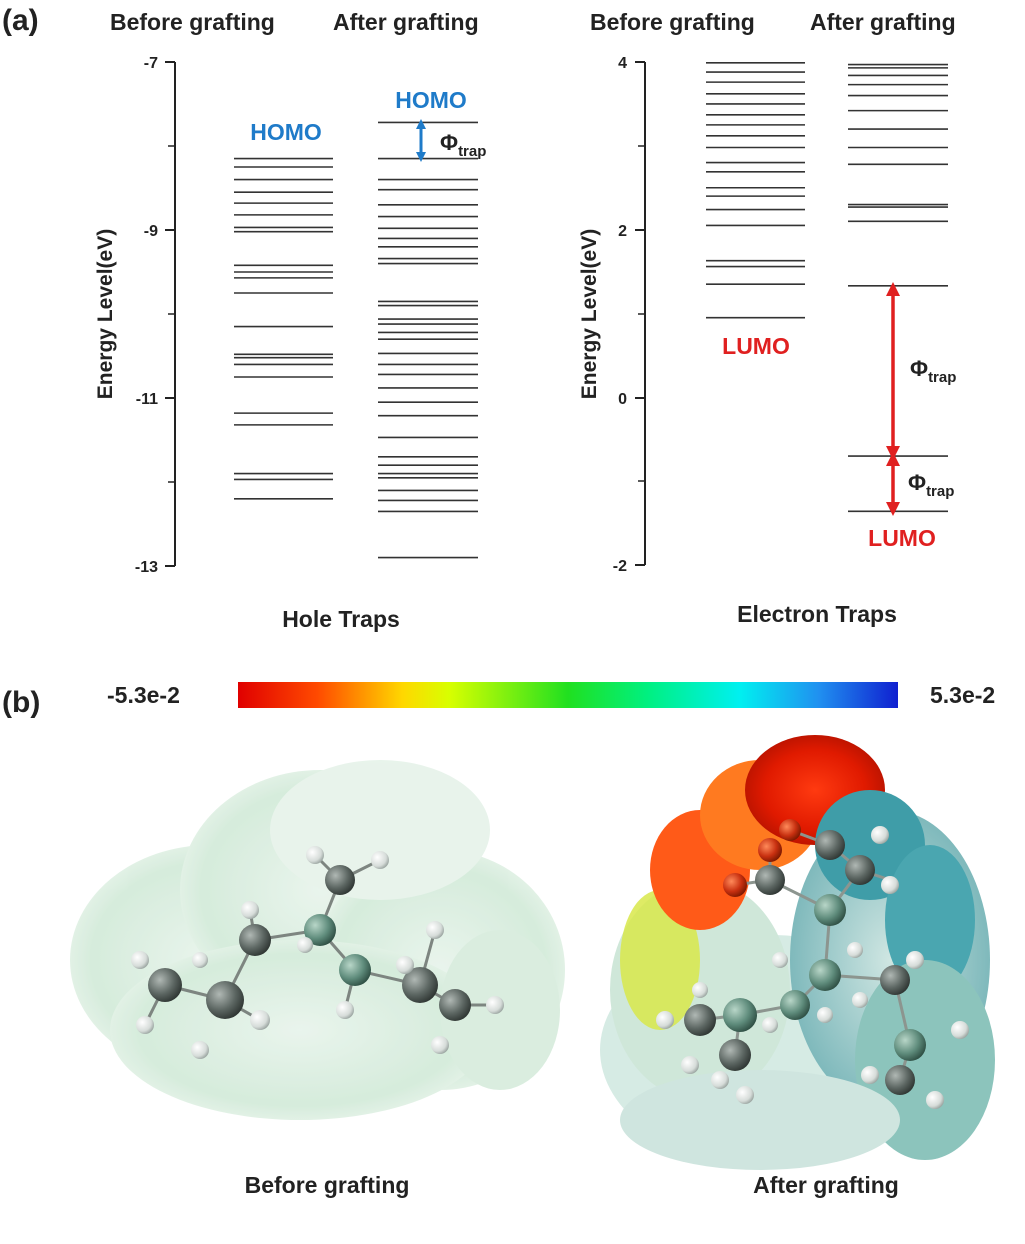  I want to click on molecule-after-grafting: After grafting, so click(797, 966).